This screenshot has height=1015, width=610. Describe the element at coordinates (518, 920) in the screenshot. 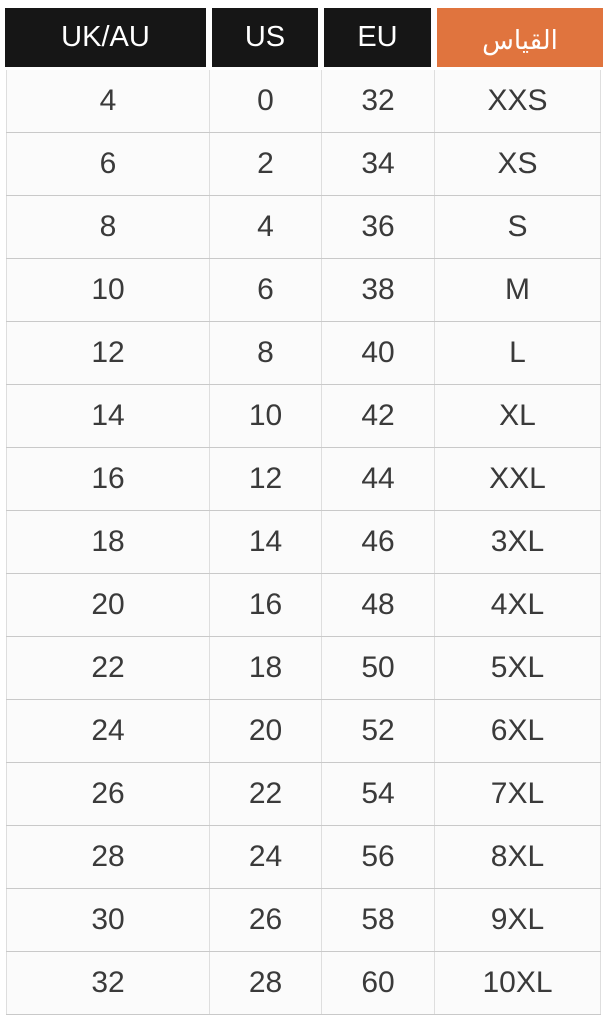

I see `cell-size: 9XL` at that location.